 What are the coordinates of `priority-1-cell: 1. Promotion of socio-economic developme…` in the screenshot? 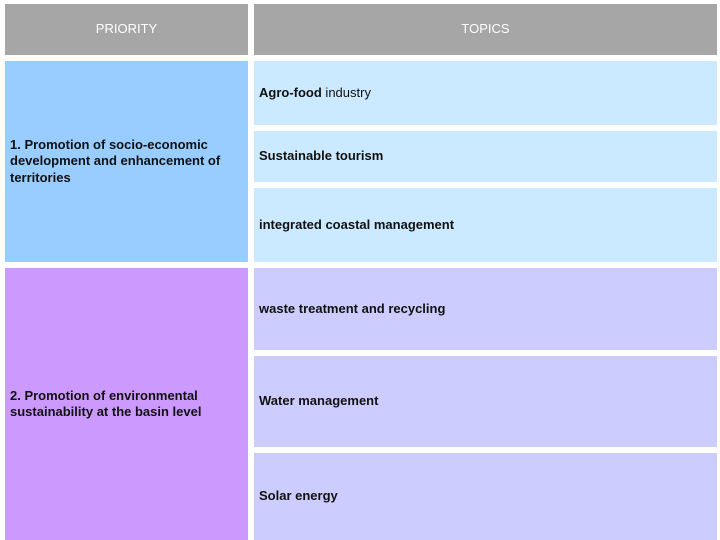 It's located at (126, 161).